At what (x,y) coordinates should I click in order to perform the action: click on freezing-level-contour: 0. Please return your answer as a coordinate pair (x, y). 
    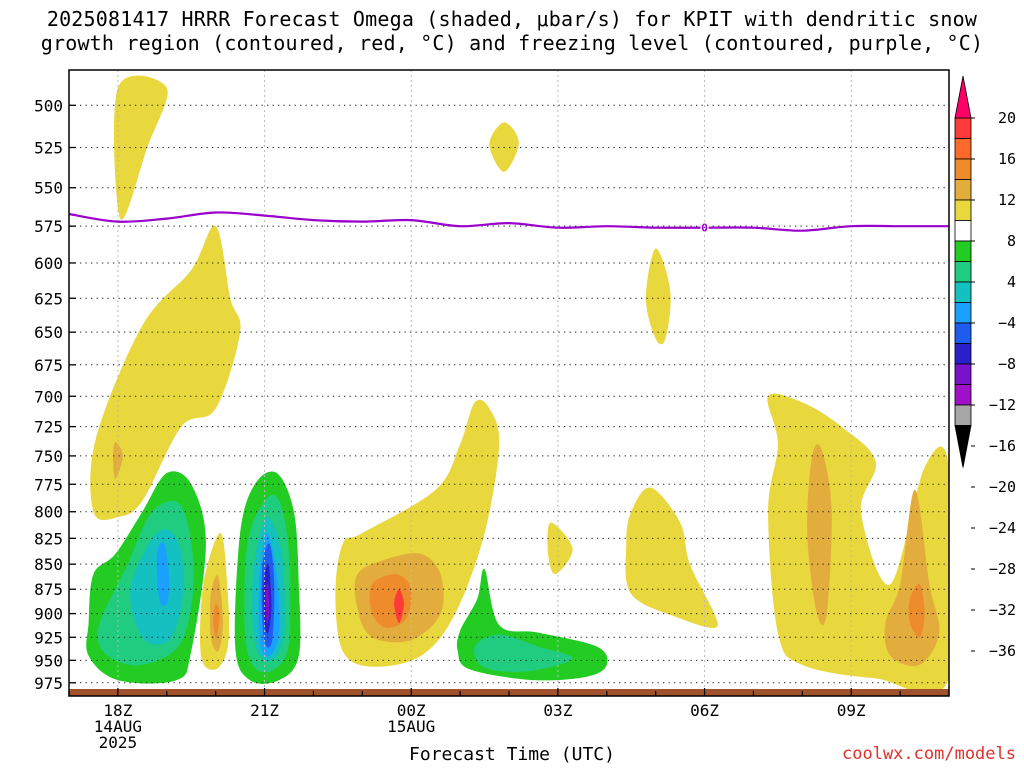
    Looking at the image, I should click on (509, 223).